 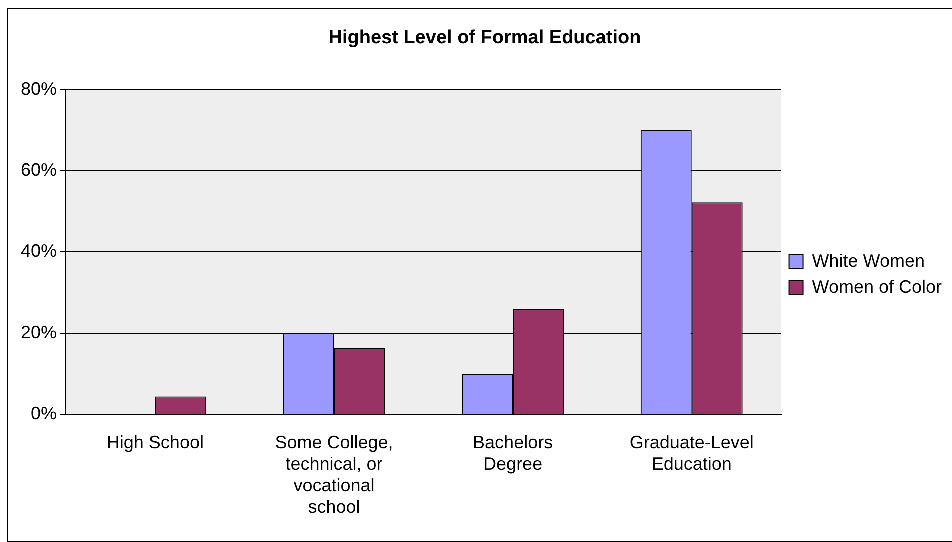 I want to click on y-tick-label: 20%, so click(x=39, y=332).